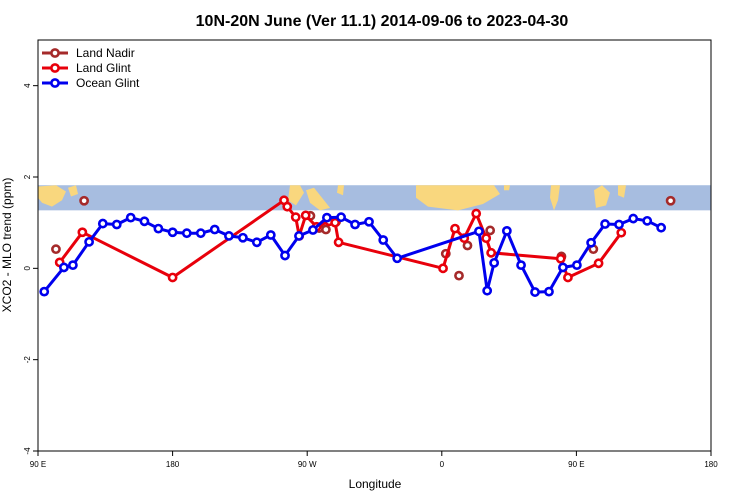 The width and height of the screenshot is (750, 500). I want to click on y-tick-label: -4, so click(27, 451).